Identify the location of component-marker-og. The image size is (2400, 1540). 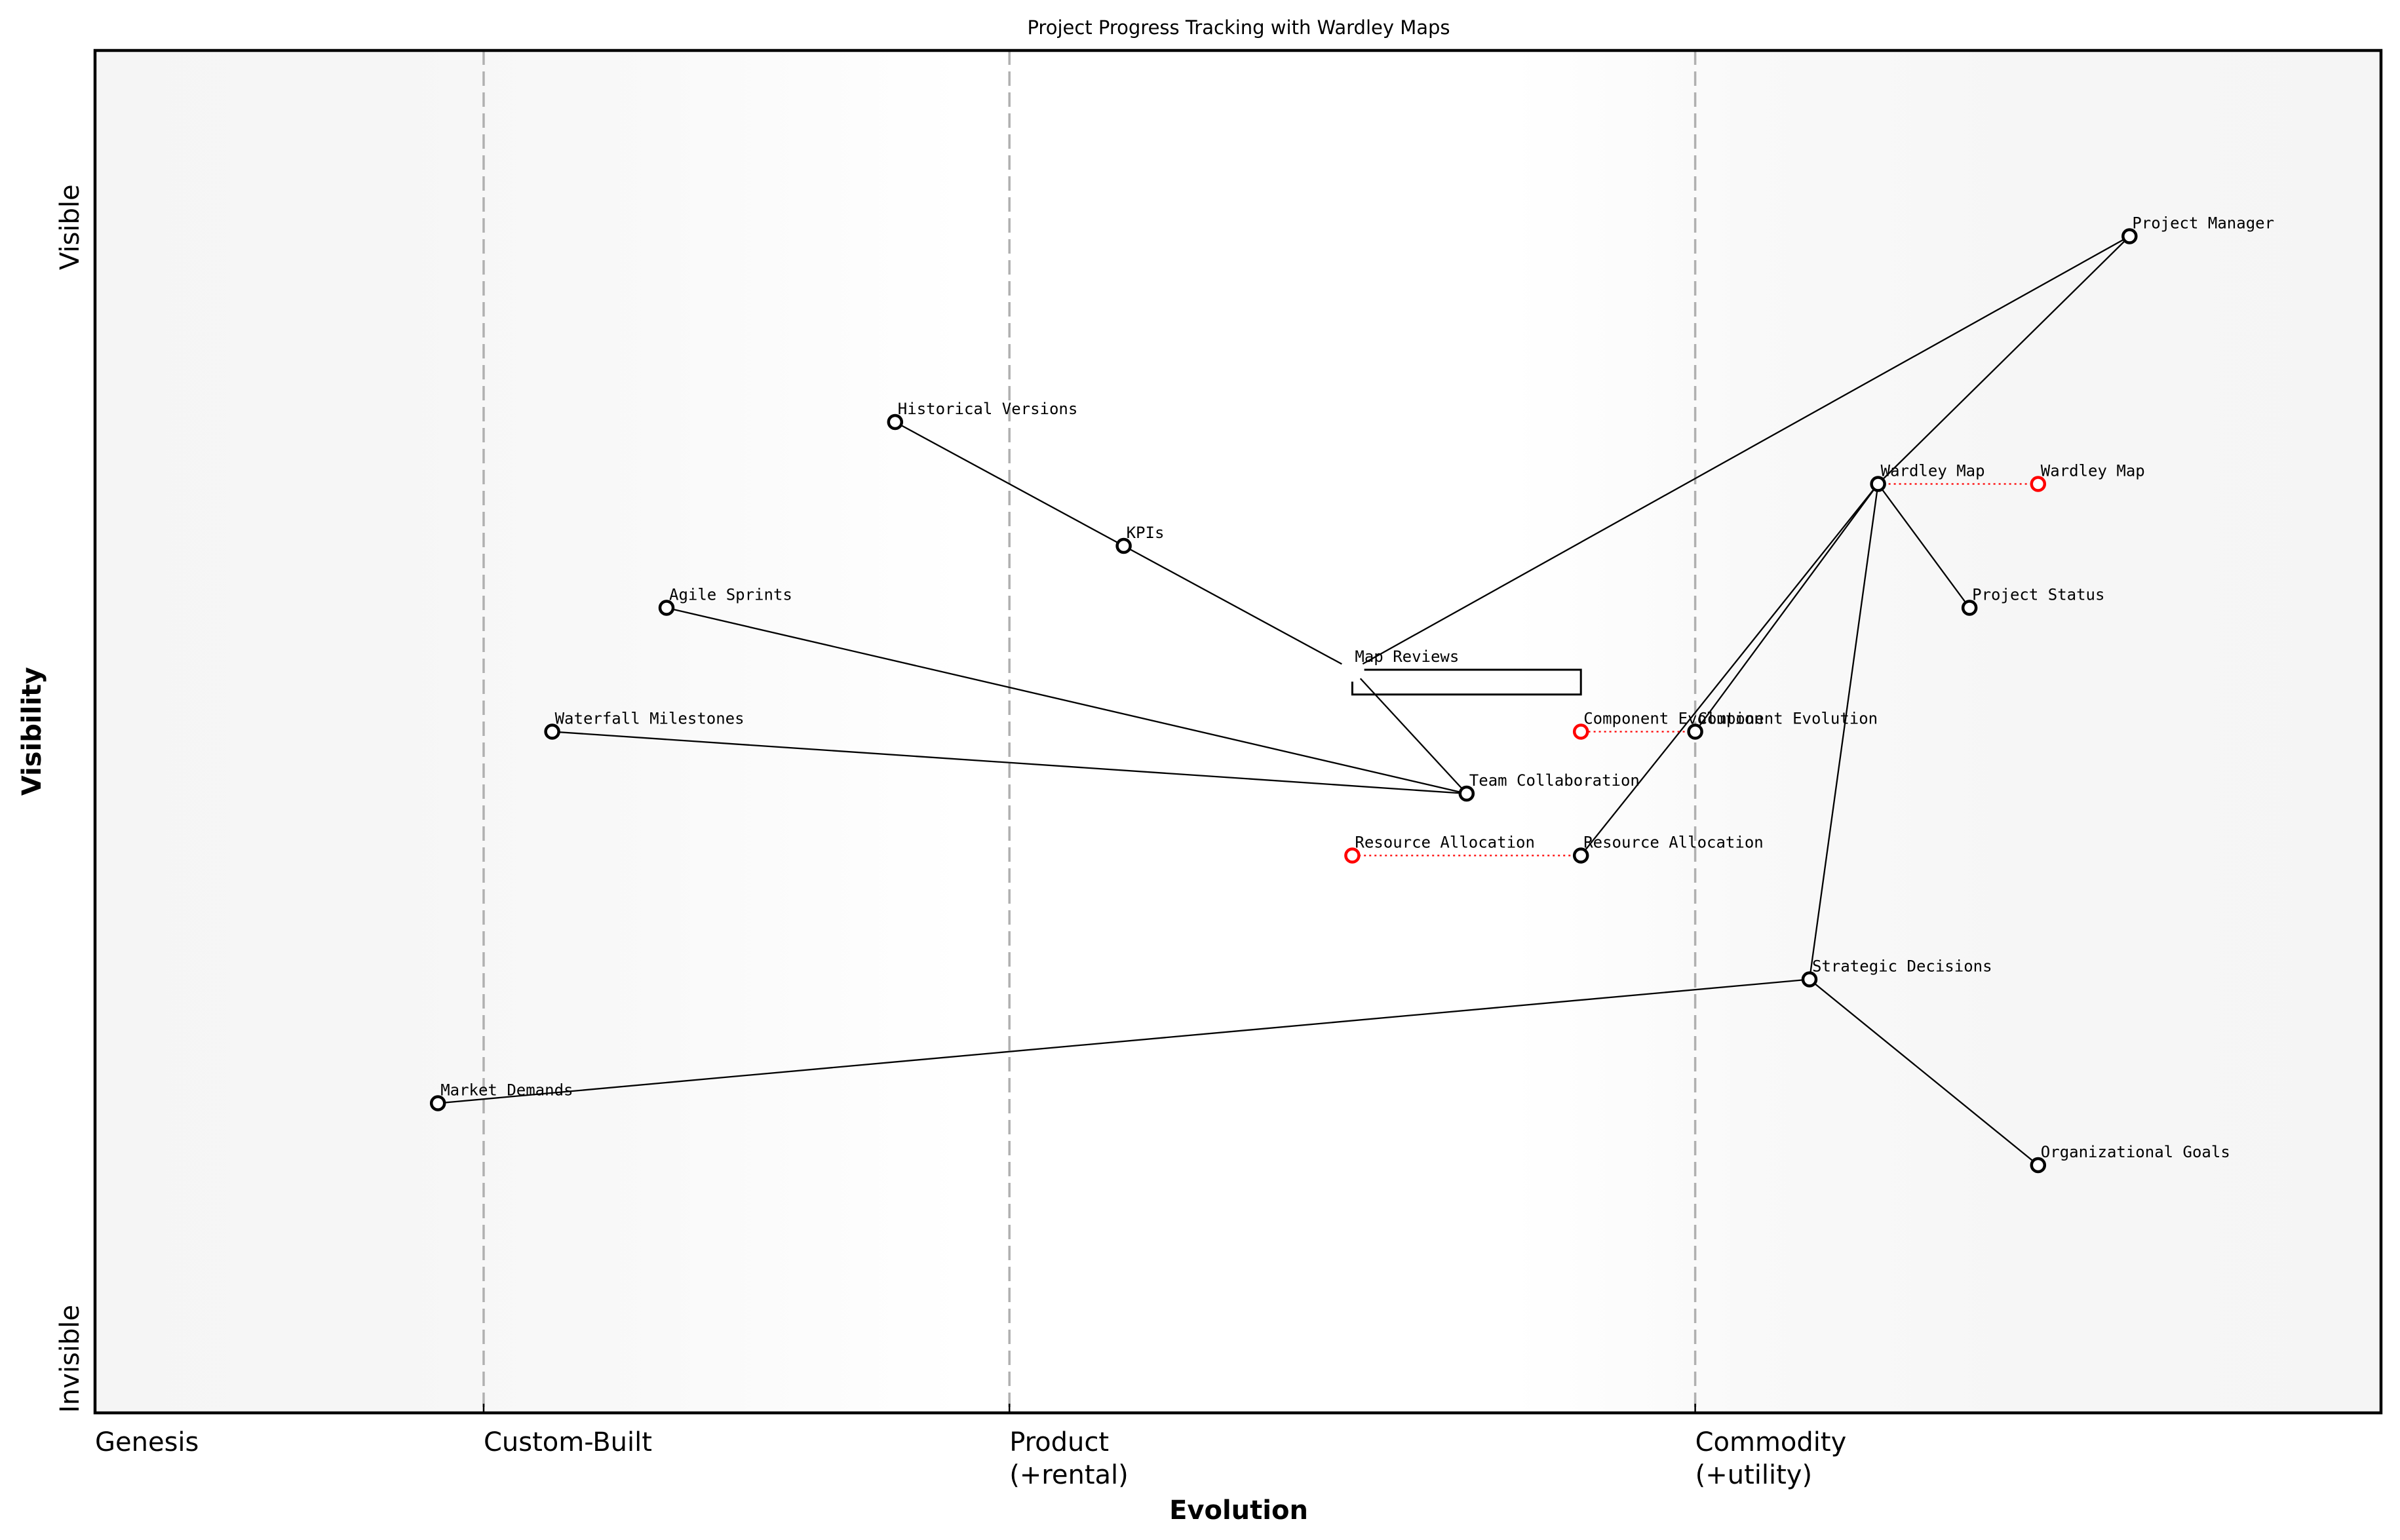
(2038, 1165).